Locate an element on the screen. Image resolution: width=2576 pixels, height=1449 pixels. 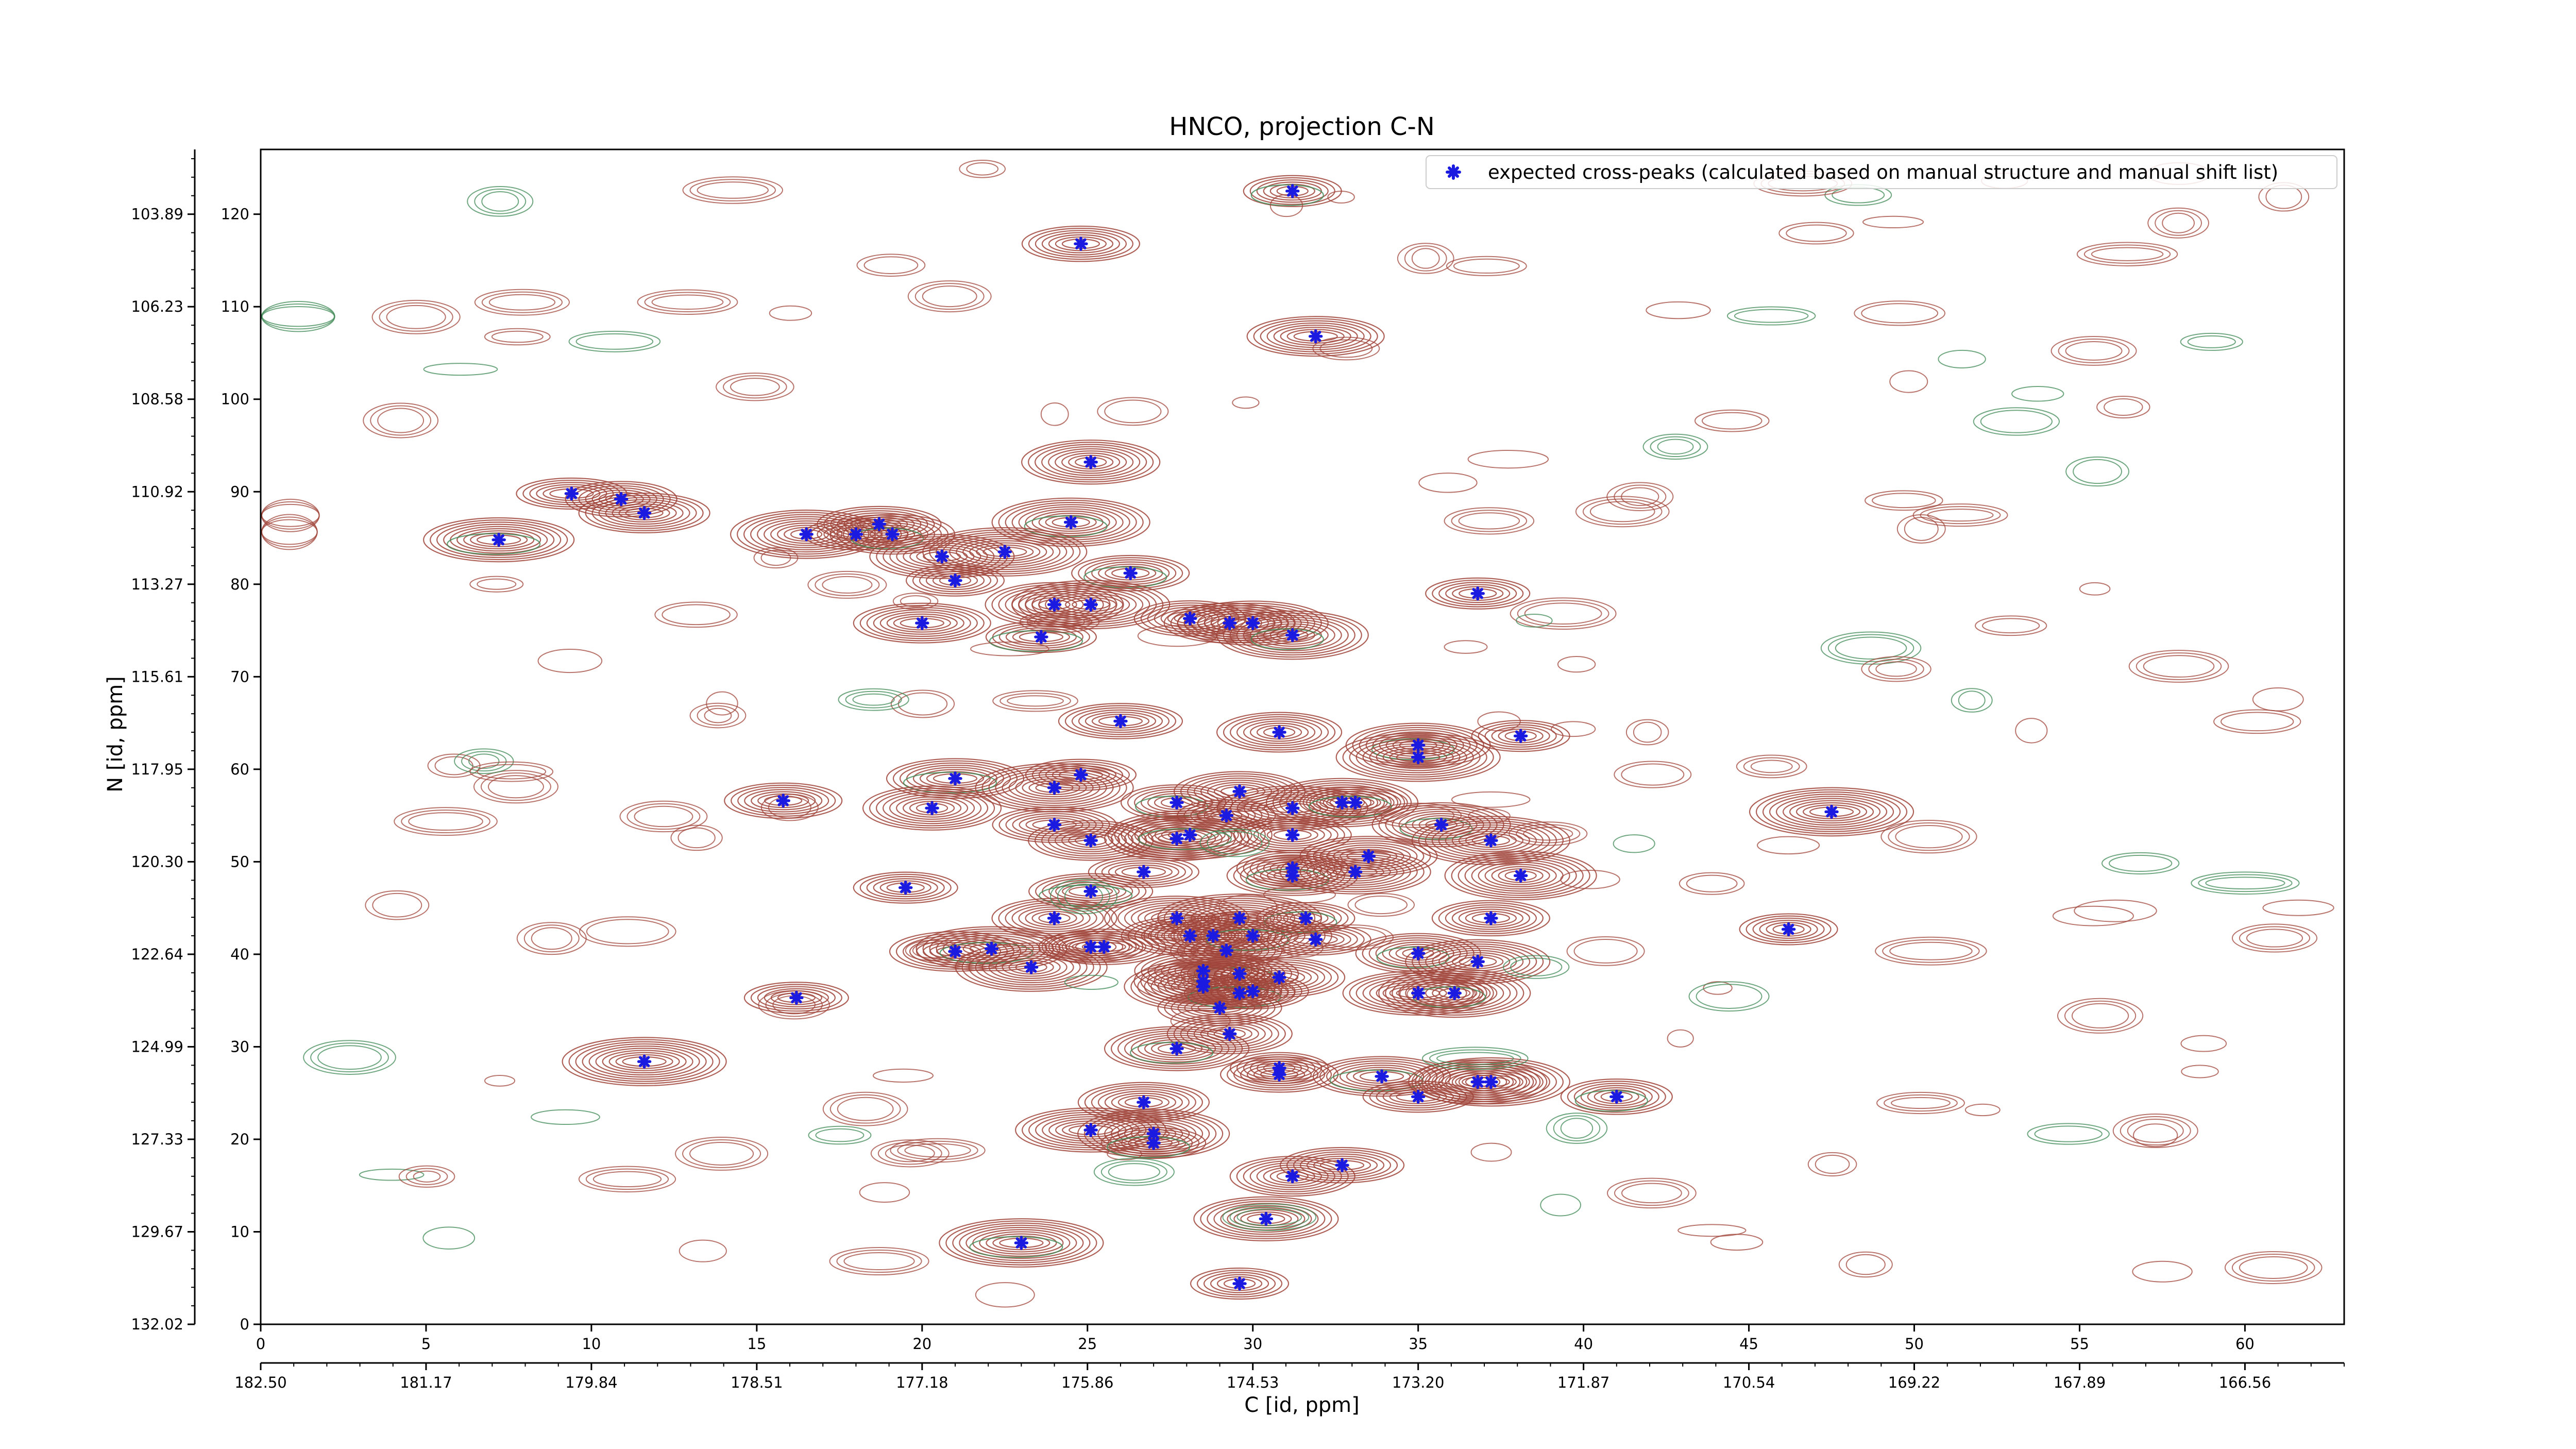
x-tick-label: 40 is located at coordinates (1583, 1344).